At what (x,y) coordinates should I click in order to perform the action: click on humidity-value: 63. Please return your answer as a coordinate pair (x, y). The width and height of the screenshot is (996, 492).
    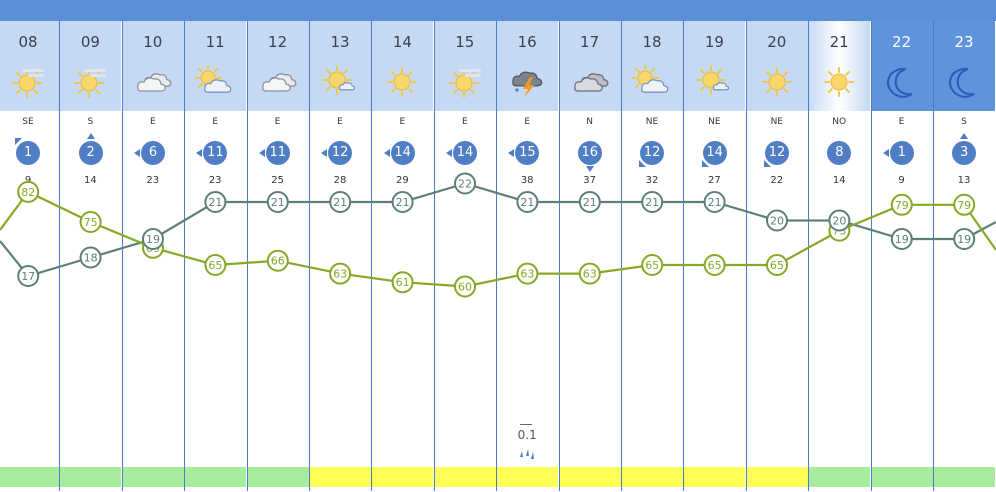
    Looking at the image, I should click on (527, 274).